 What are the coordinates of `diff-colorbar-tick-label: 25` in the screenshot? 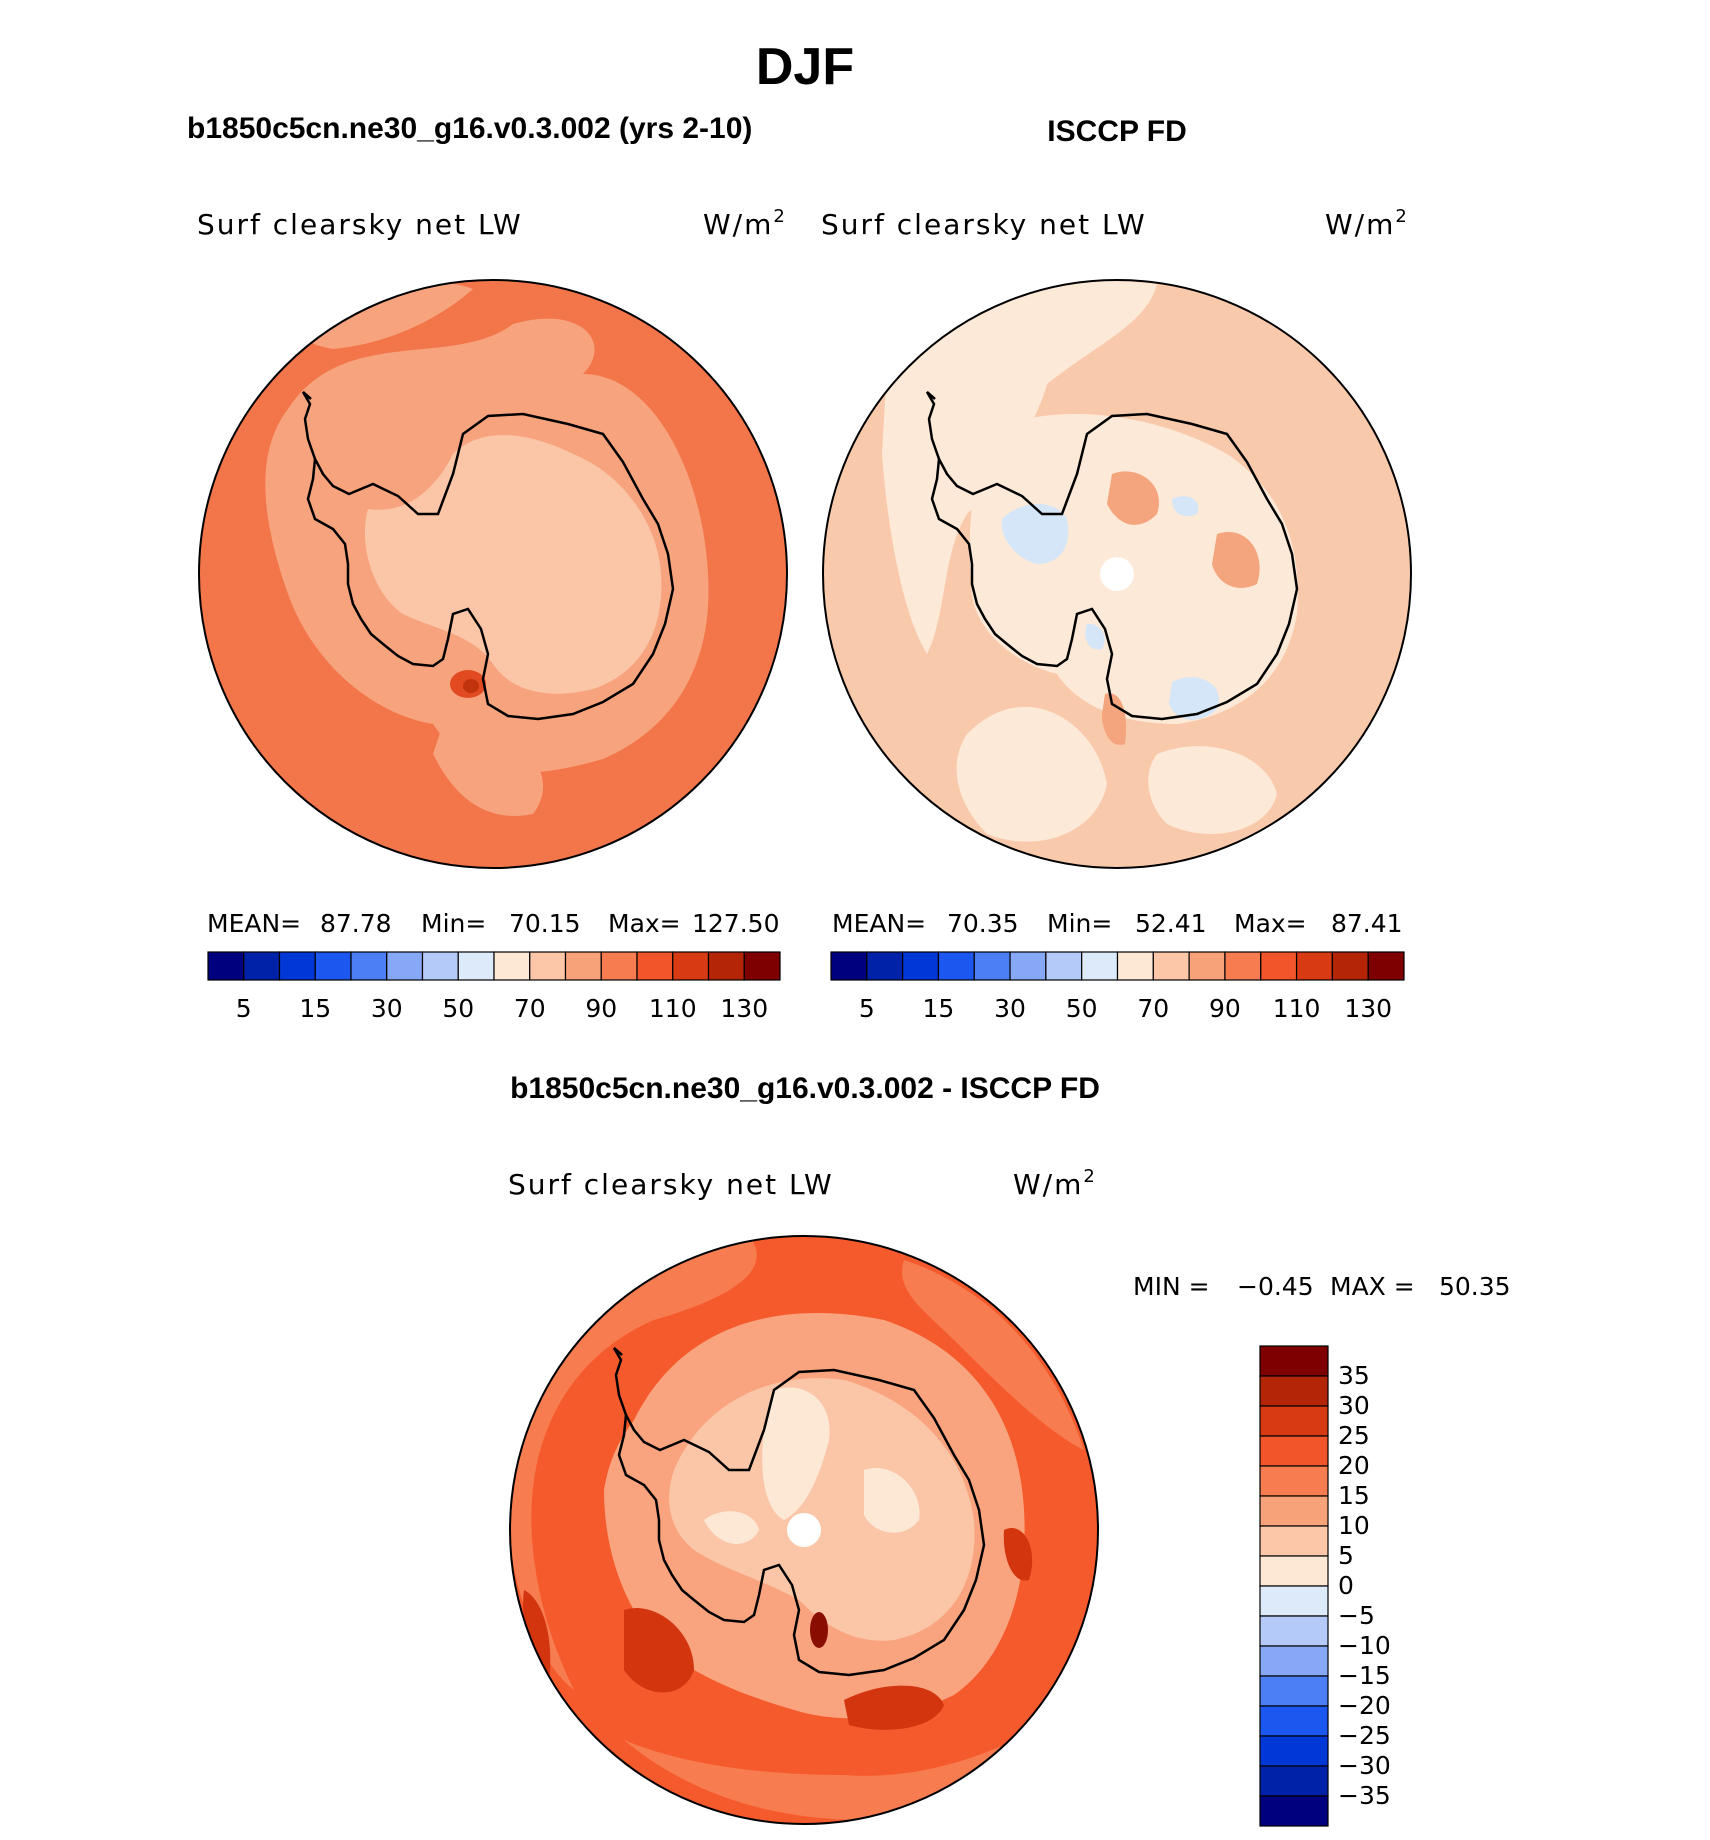 It's located at (1354, 1435).